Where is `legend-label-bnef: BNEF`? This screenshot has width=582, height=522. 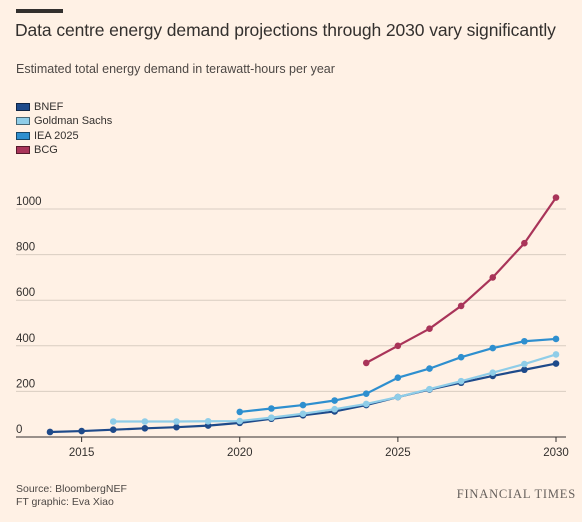 legend-label-bnef: BNEF is located at coordinates (49, 107).